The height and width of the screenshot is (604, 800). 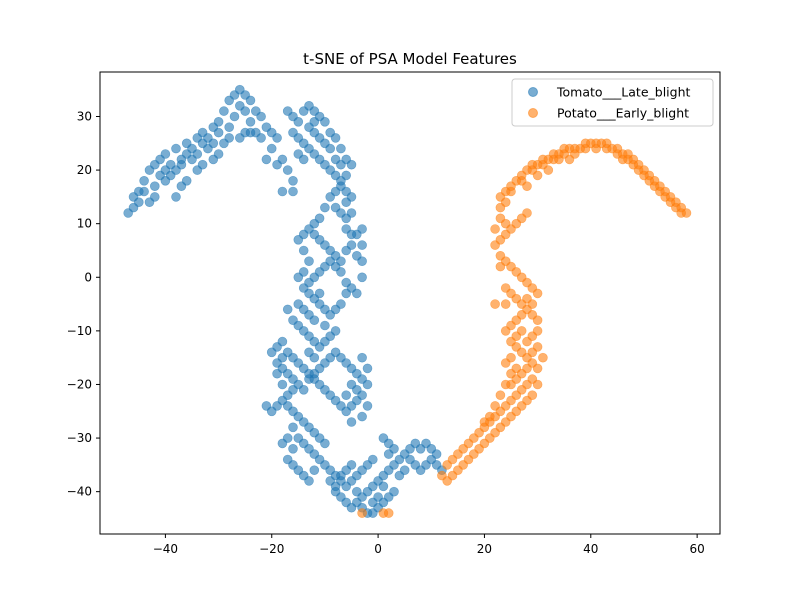 What do you see at coordinates (79, 384) in the screenshot?
I see `y-tick-label: −20` at bounding box center [79, 384].